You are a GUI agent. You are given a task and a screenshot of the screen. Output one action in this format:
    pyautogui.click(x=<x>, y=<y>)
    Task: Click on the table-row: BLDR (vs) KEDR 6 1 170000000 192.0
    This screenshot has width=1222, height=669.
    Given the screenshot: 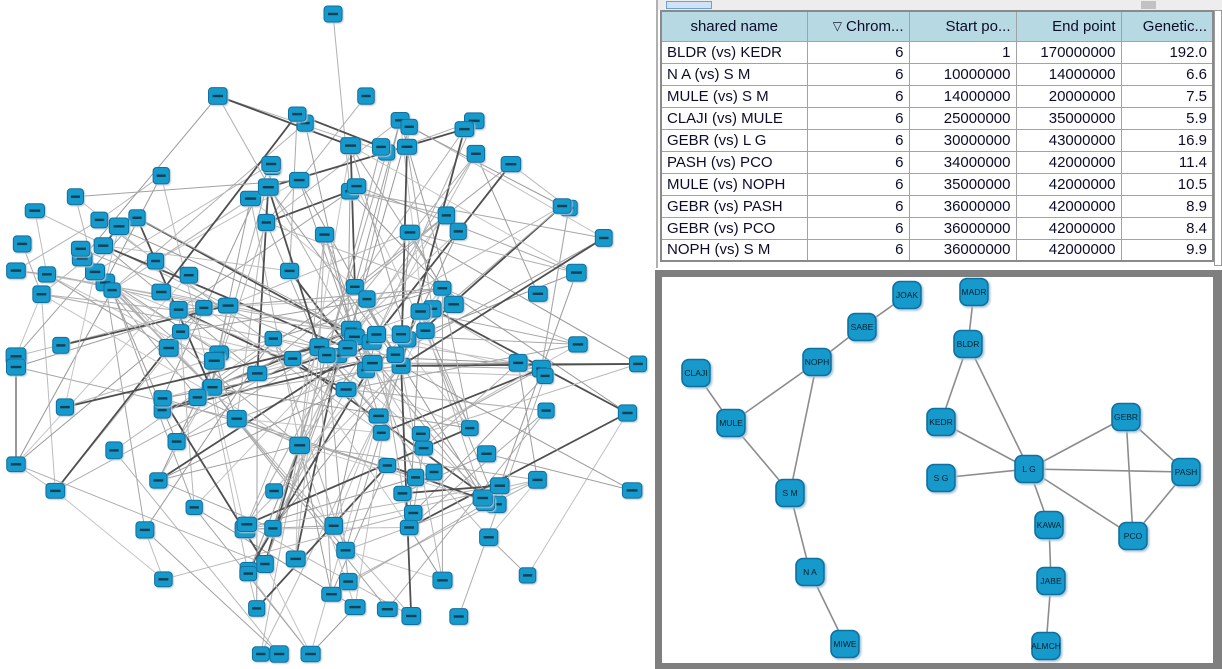 What is the action you would take?
    pyautogui.click(x=937, y=52)
    